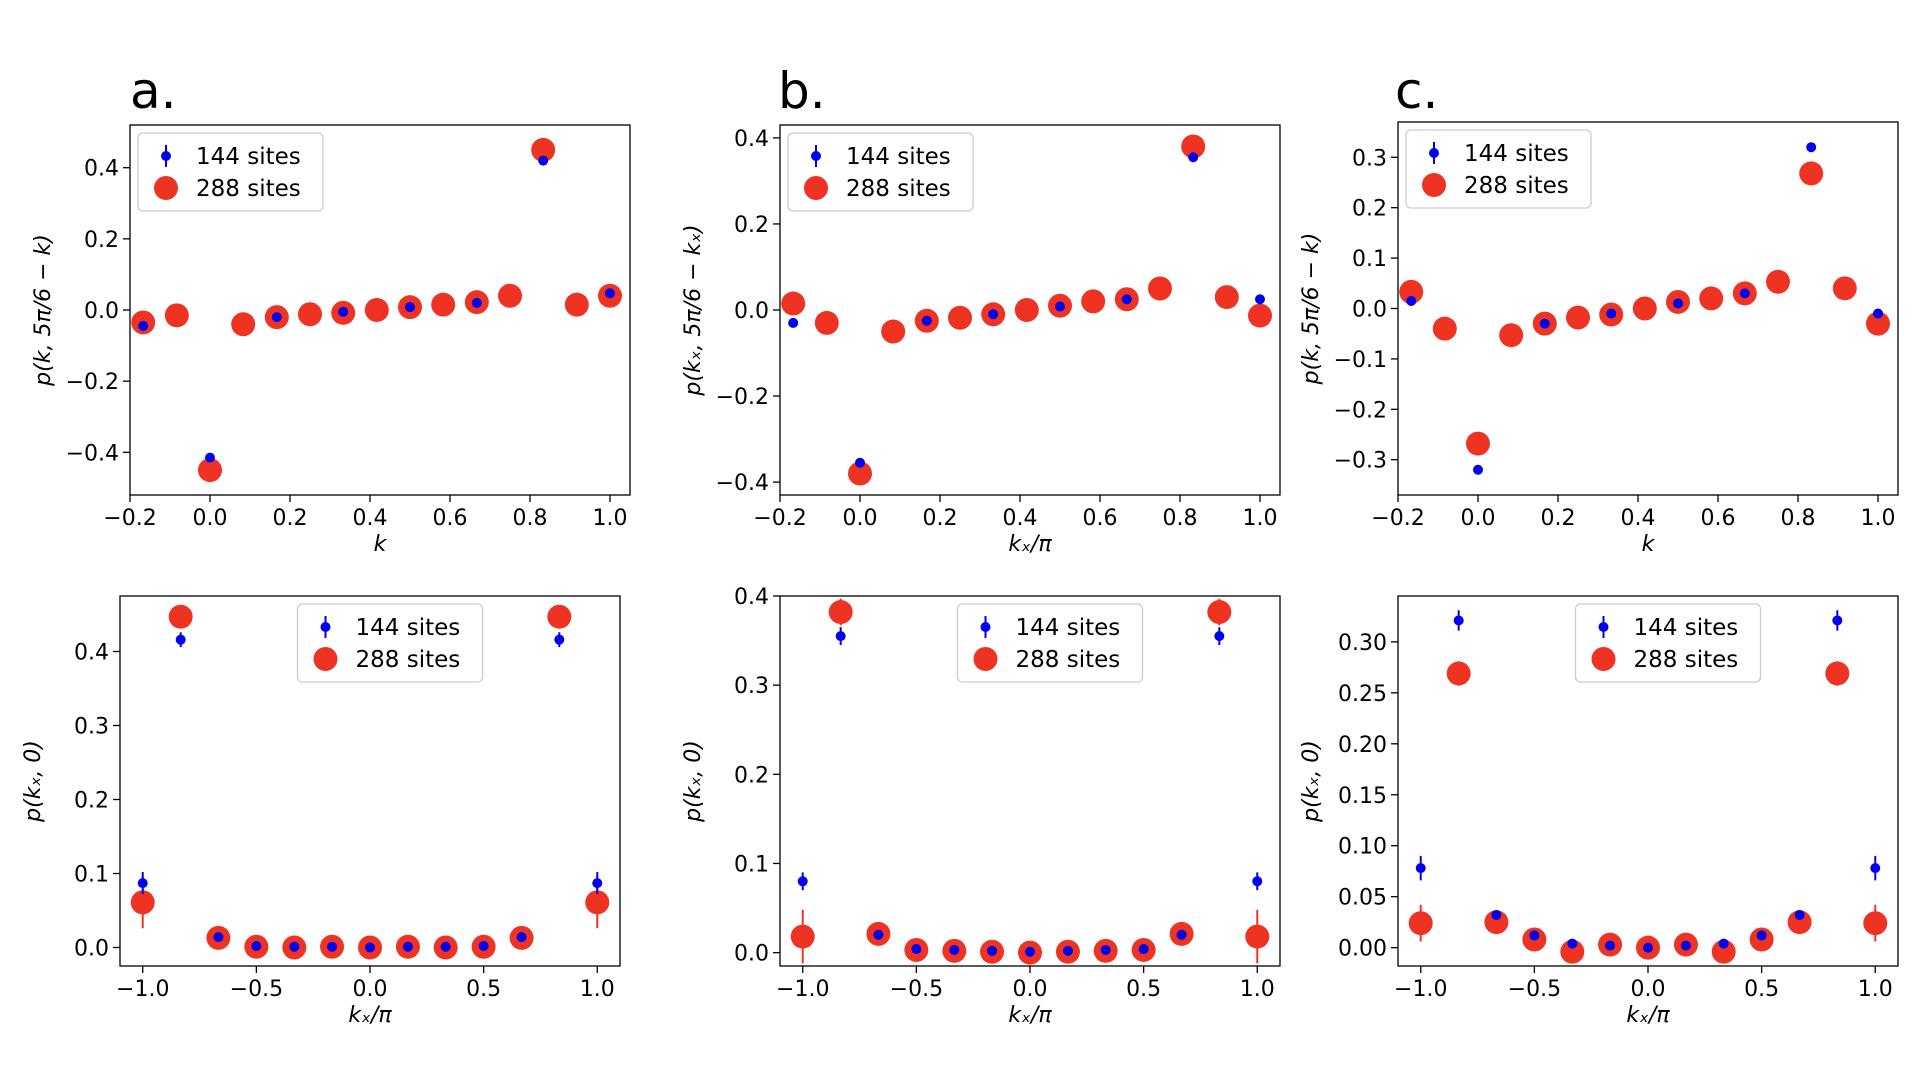 The width and height of the screenshot is (1920, 1080). Describe the element at coordinates (1362, 847) in the screenshot. I see `y-tick-label: 0.10` at that location.